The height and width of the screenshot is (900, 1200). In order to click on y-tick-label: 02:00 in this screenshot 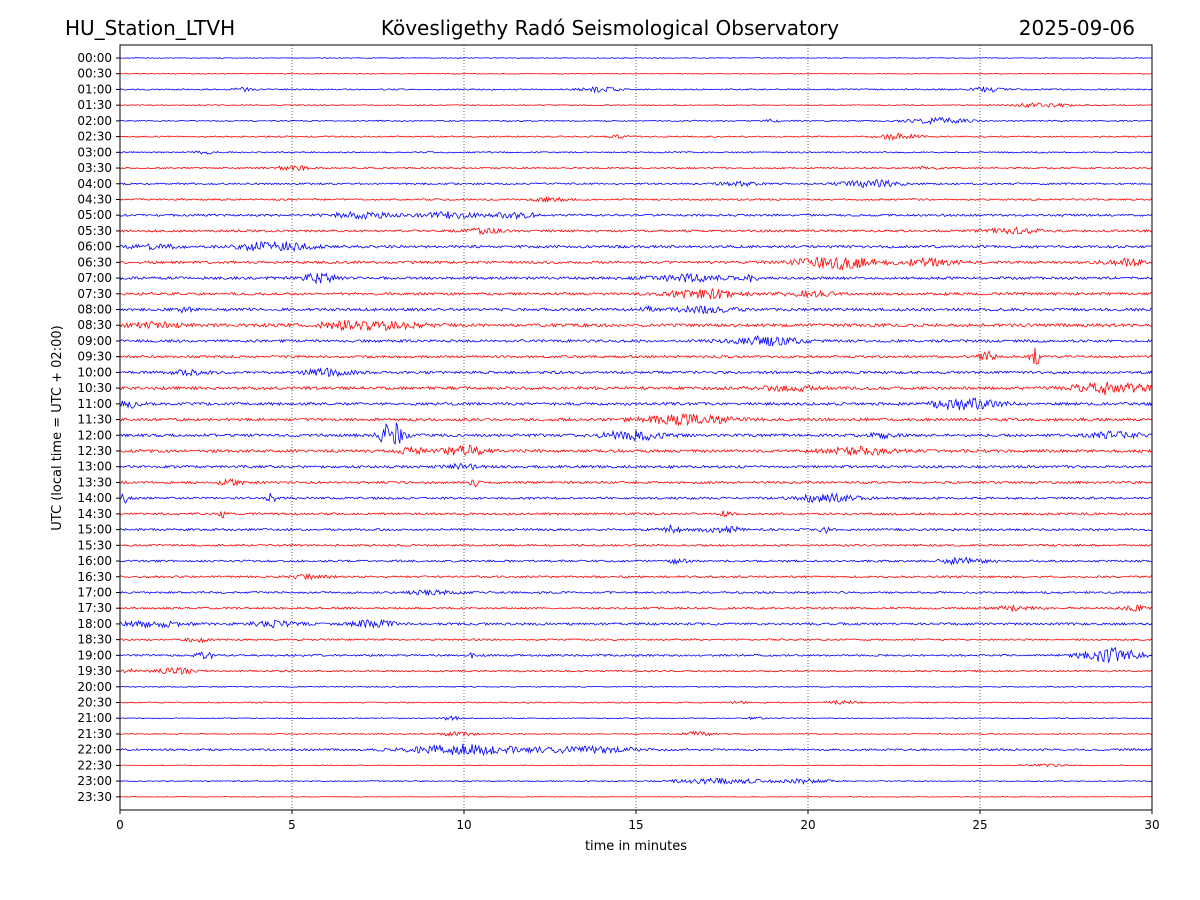, I will do `click(94, 121)`.